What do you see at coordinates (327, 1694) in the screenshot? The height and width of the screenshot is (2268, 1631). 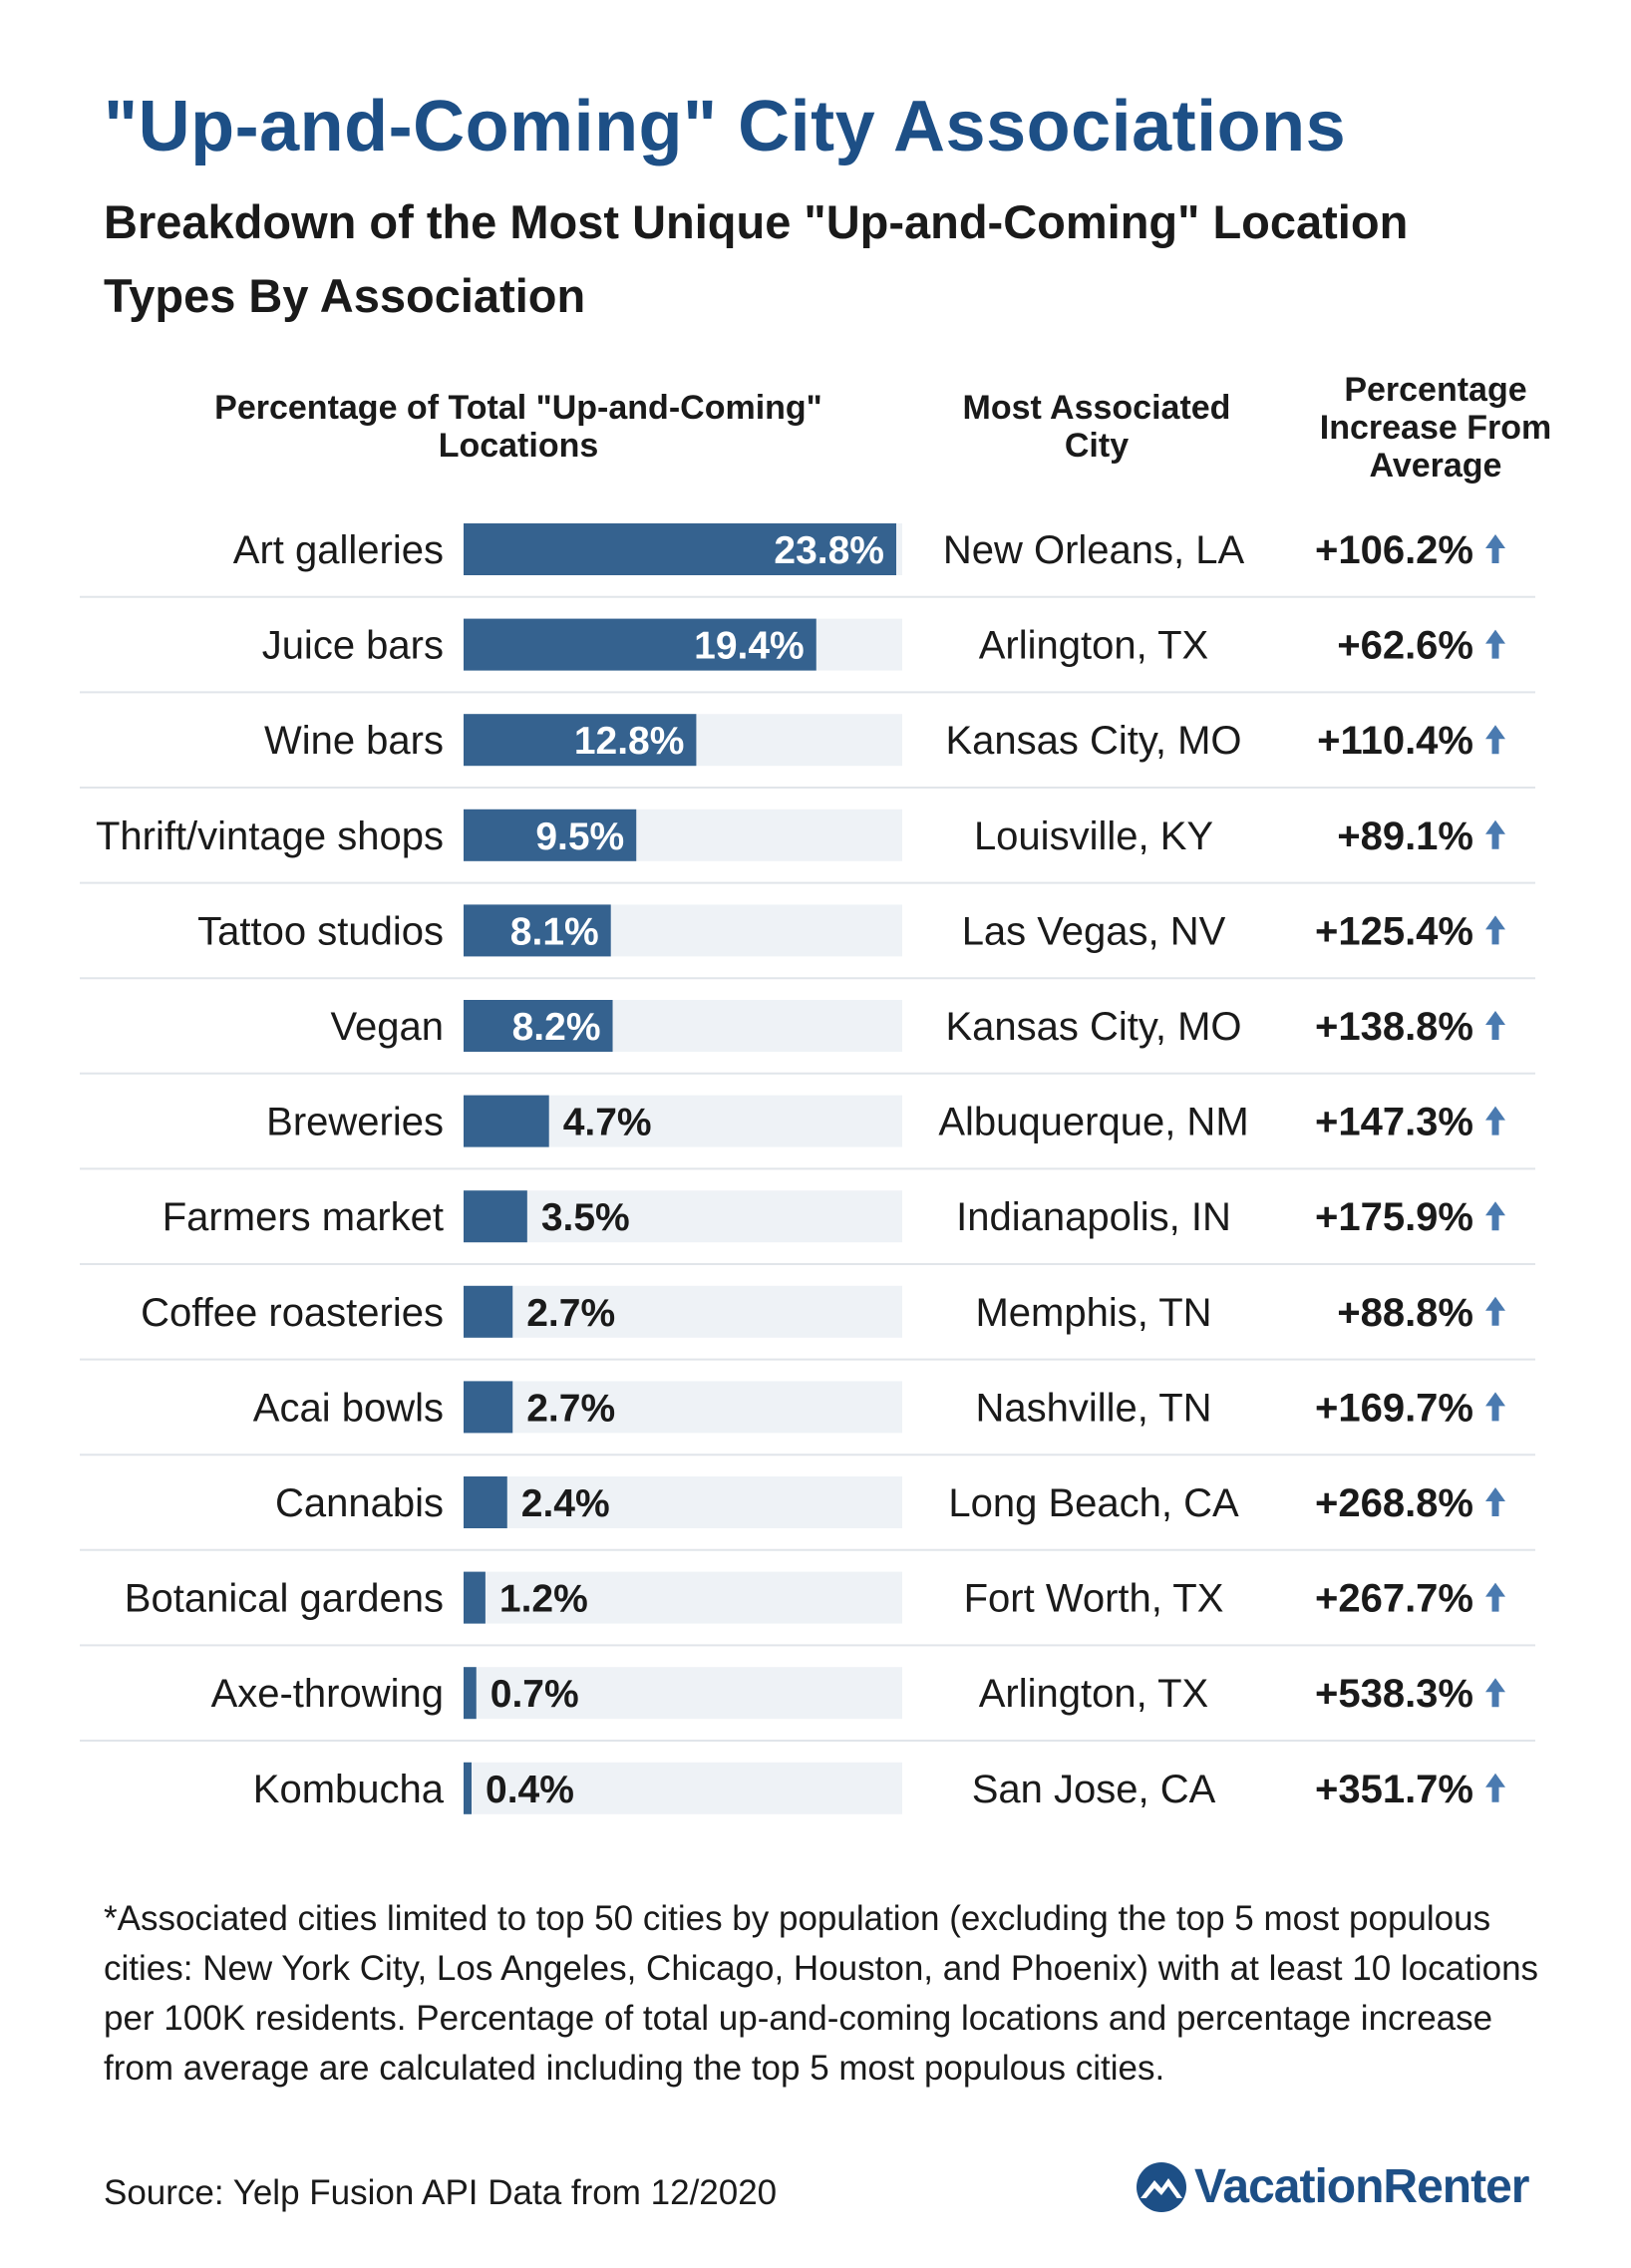 I see `category-label: Axe-throwing` at bounding box center [327, 1694].